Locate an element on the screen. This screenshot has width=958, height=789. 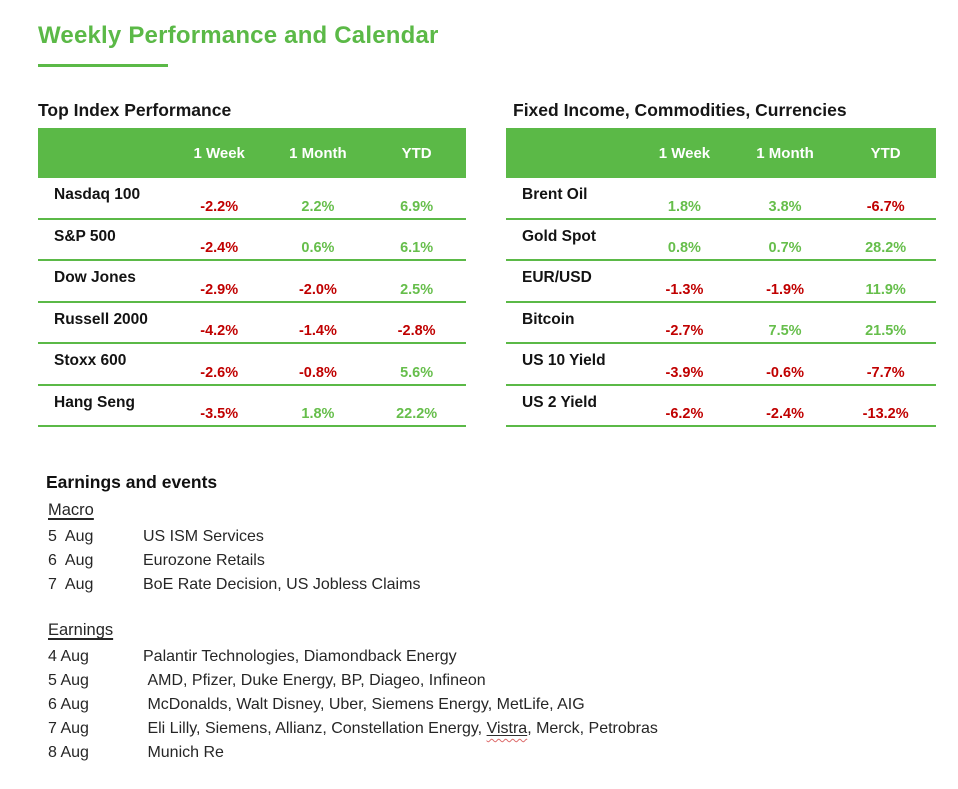
value-1week: -6.2% is located at coordinates (684, 414).